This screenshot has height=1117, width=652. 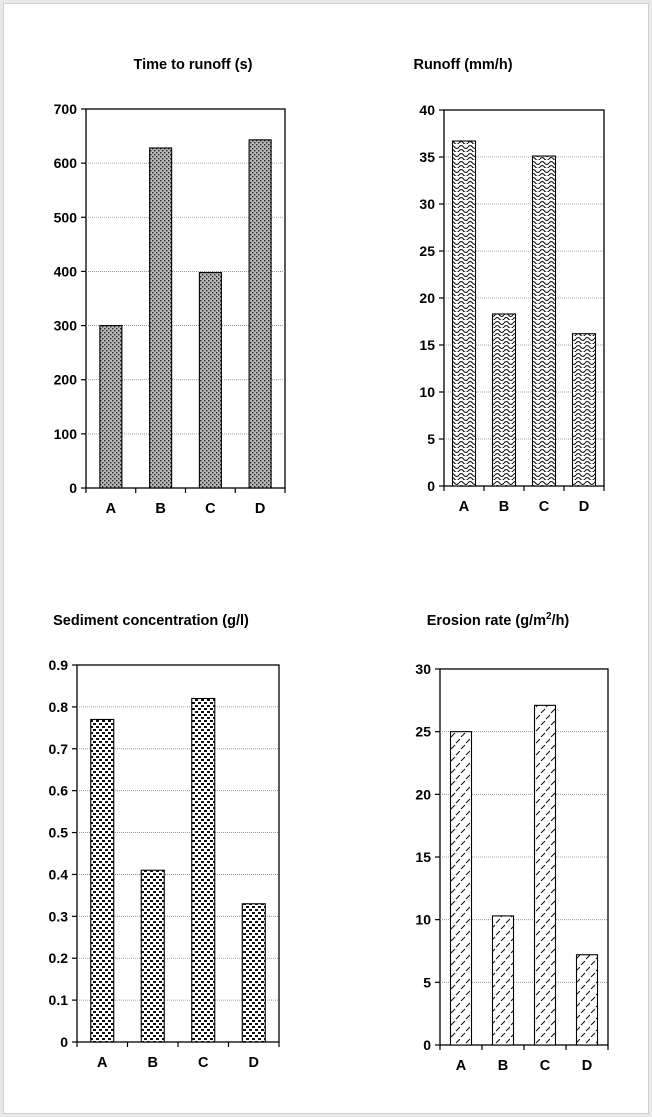 I want to click on y-tick-label: 0.5, so click(x=59, y=833).